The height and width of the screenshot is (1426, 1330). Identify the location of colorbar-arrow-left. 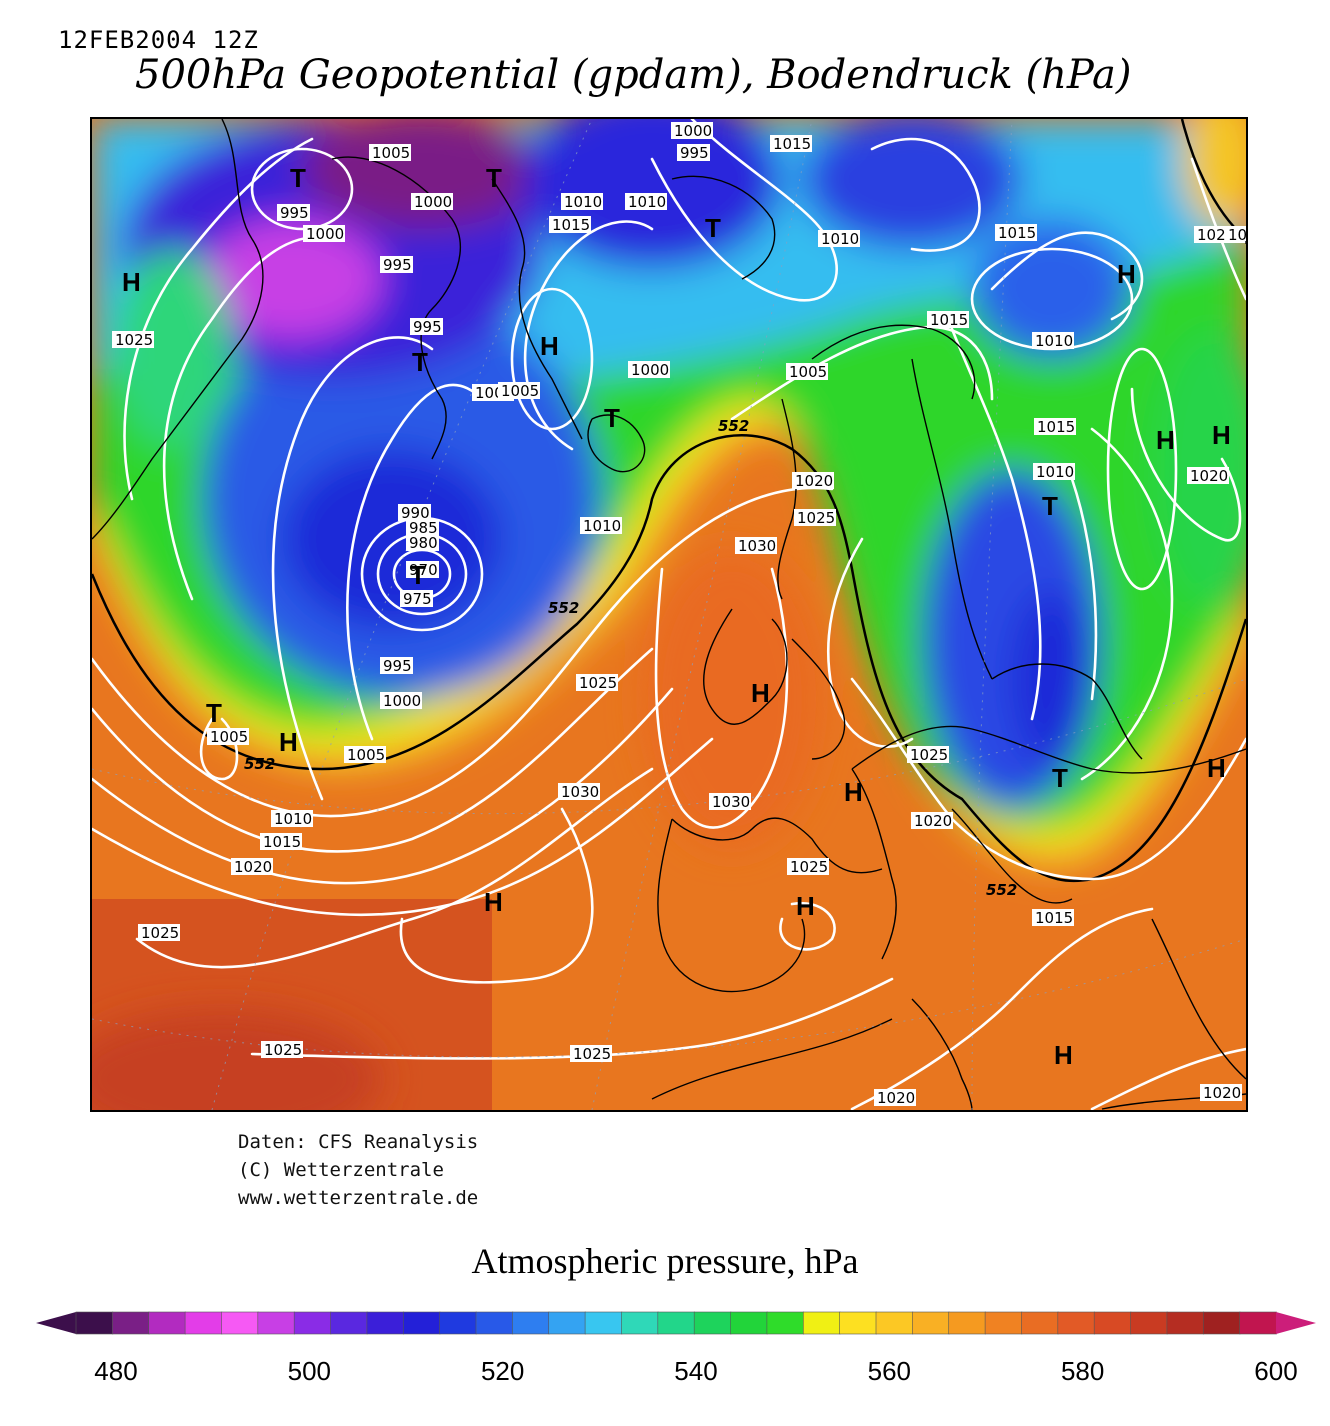
(56, 1323).